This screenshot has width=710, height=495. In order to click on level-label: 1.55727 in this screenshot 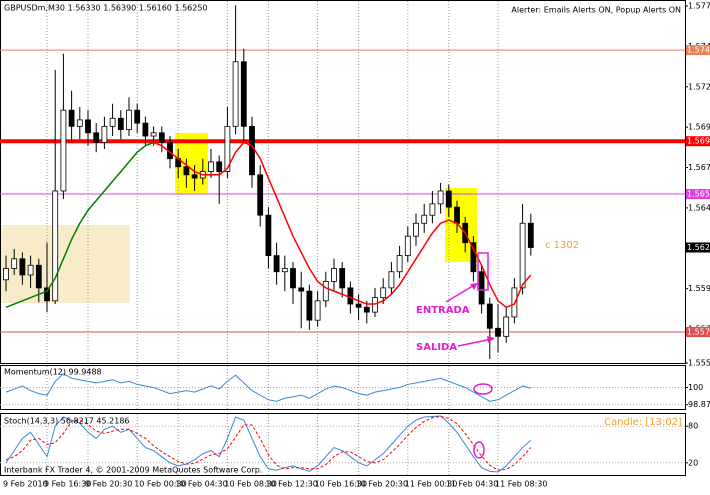, I will do `click(698, 331)`.